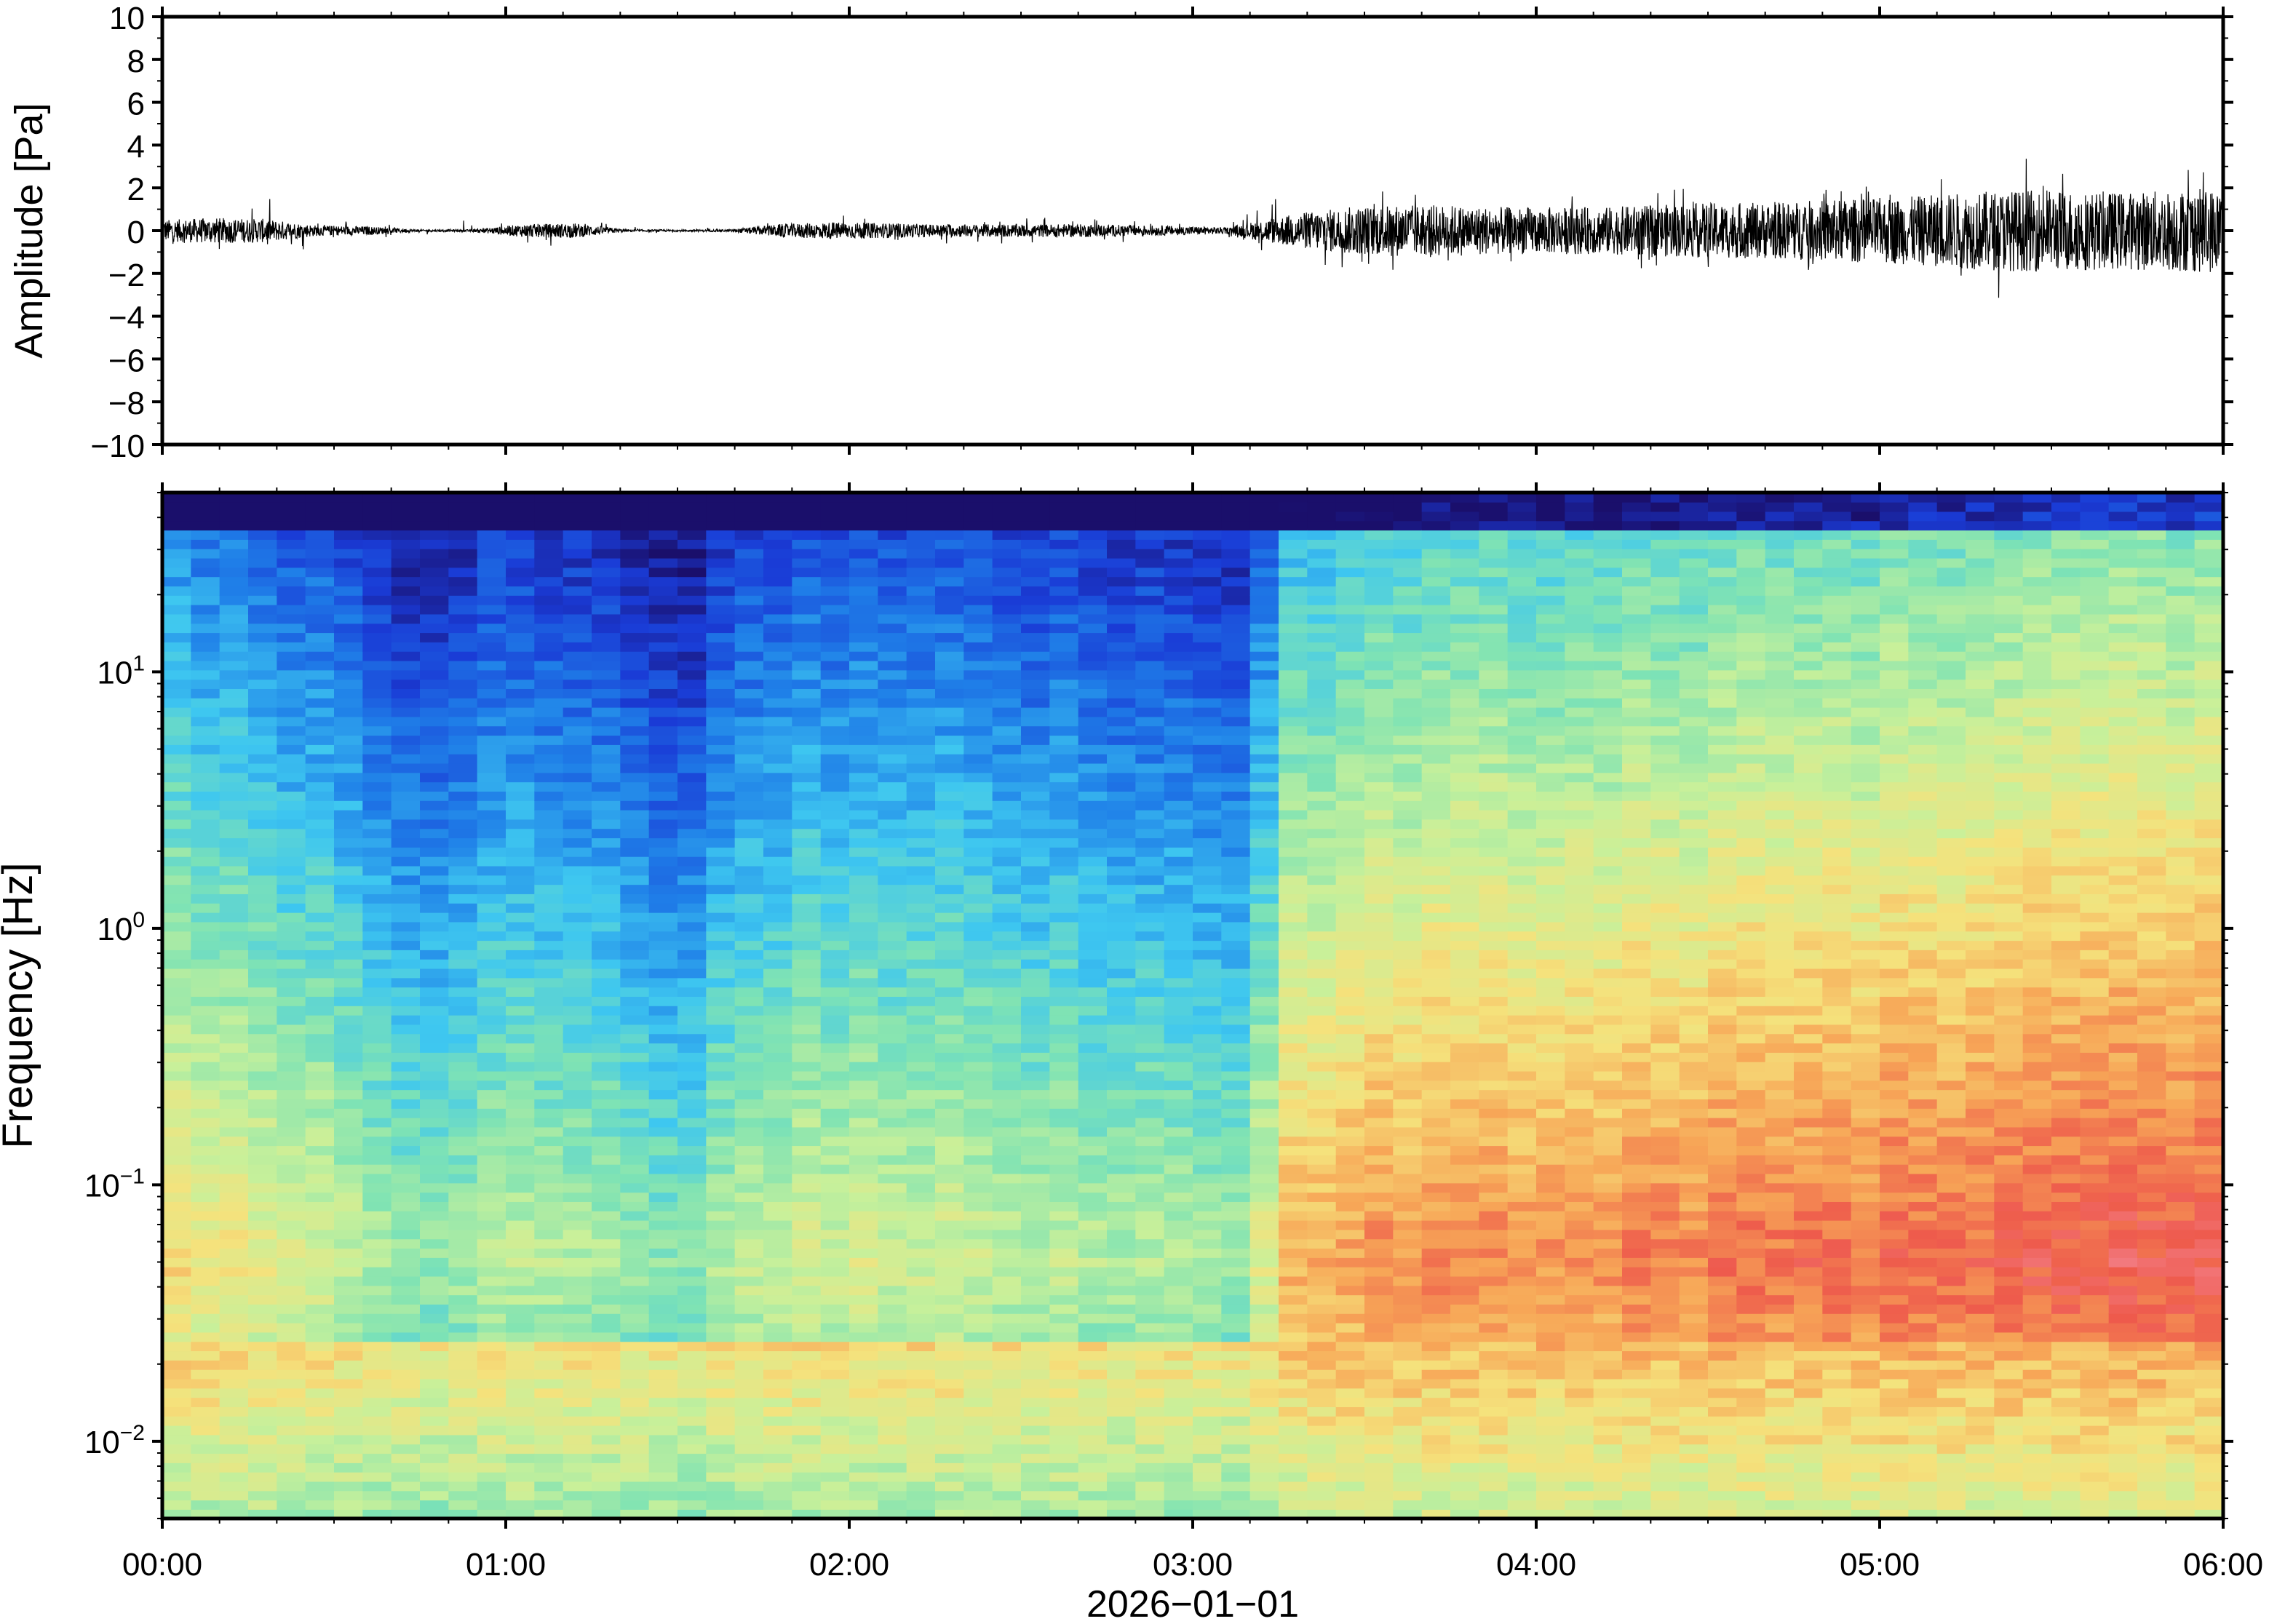 This screenshot has height=1624, width=2269. I want to click on y-tick-label: −10, so click(118, 446).